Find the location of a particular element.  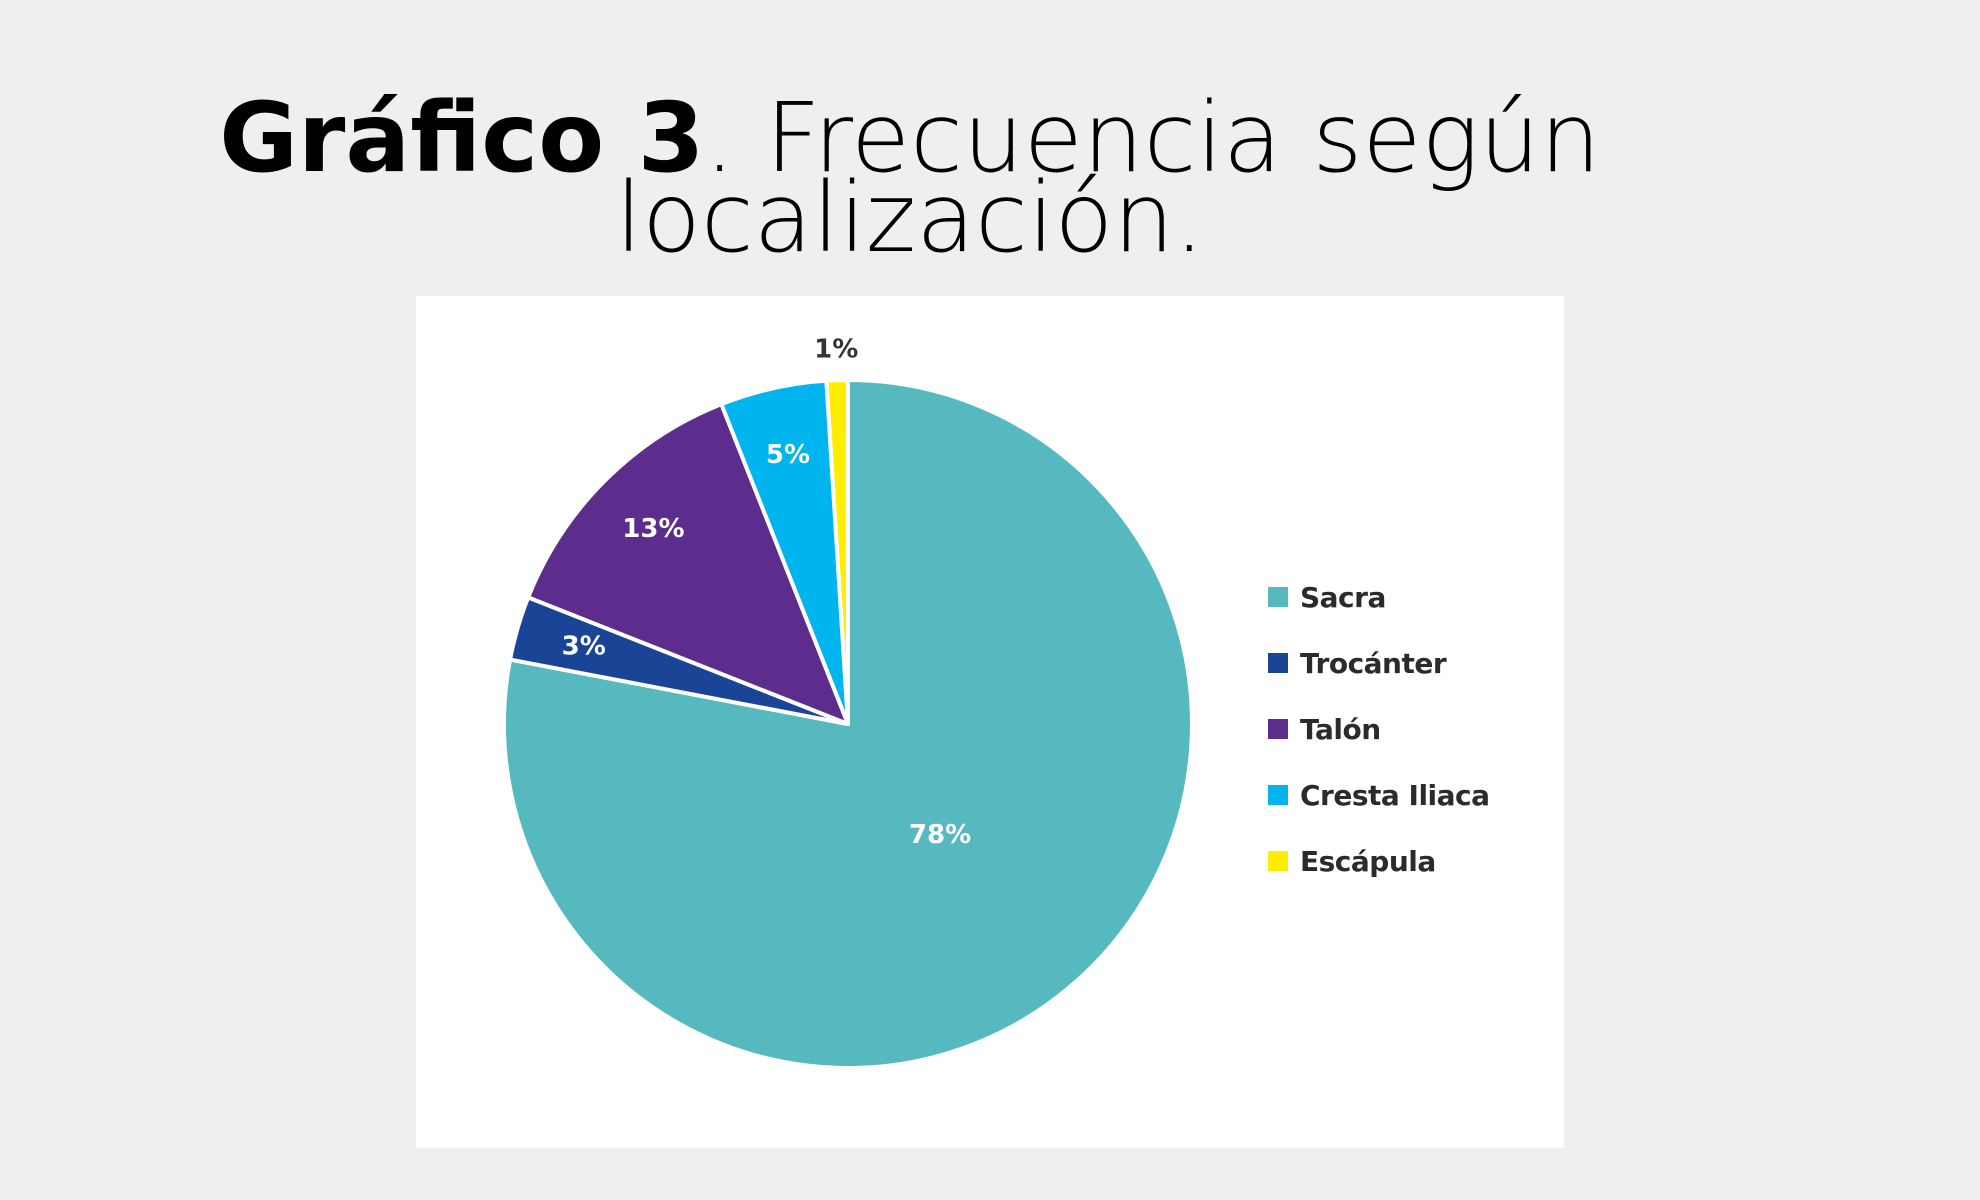

title-line-1: Gráfico 3. Frecuencia según is located at coordinates (910, 138).